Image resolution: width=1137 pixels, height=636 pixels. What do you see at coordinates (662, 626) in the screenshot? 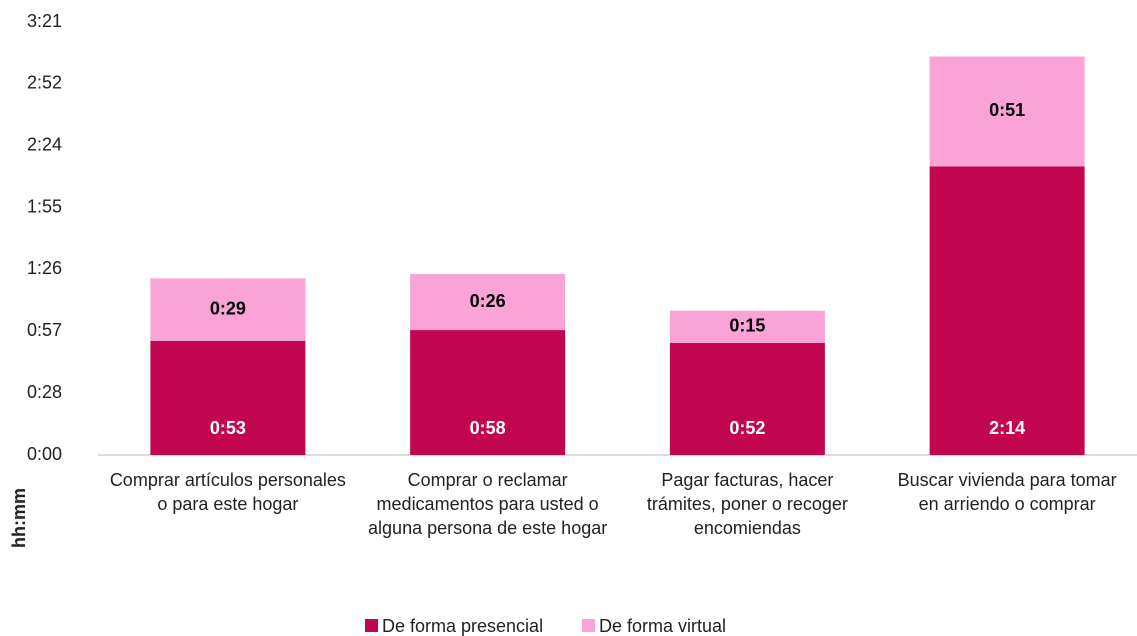
I see `legend-label: De forma virtual` at bounding box center [662, 626].